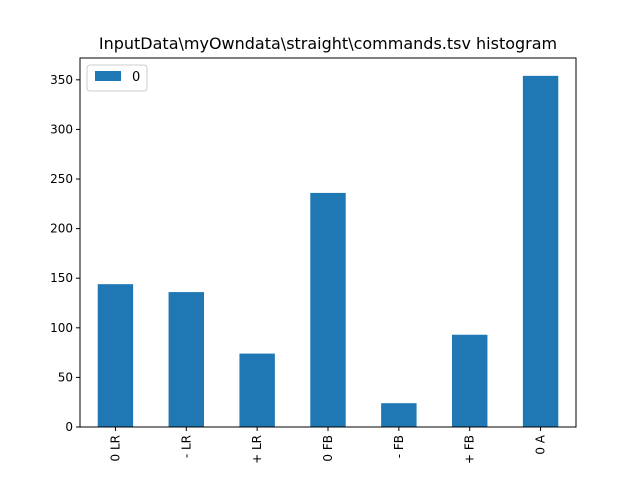  What do you see at coordinates (61, 278) in the screenshot?
I see `y-tick-label: 150` at bounding box center [61, 278].